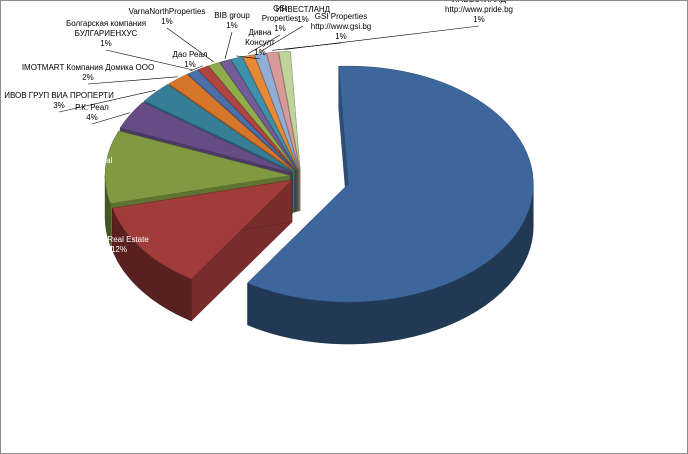  Describe the element at coordinates (119, 249) in the screenshot. I see `data-label: 12%` at that location.